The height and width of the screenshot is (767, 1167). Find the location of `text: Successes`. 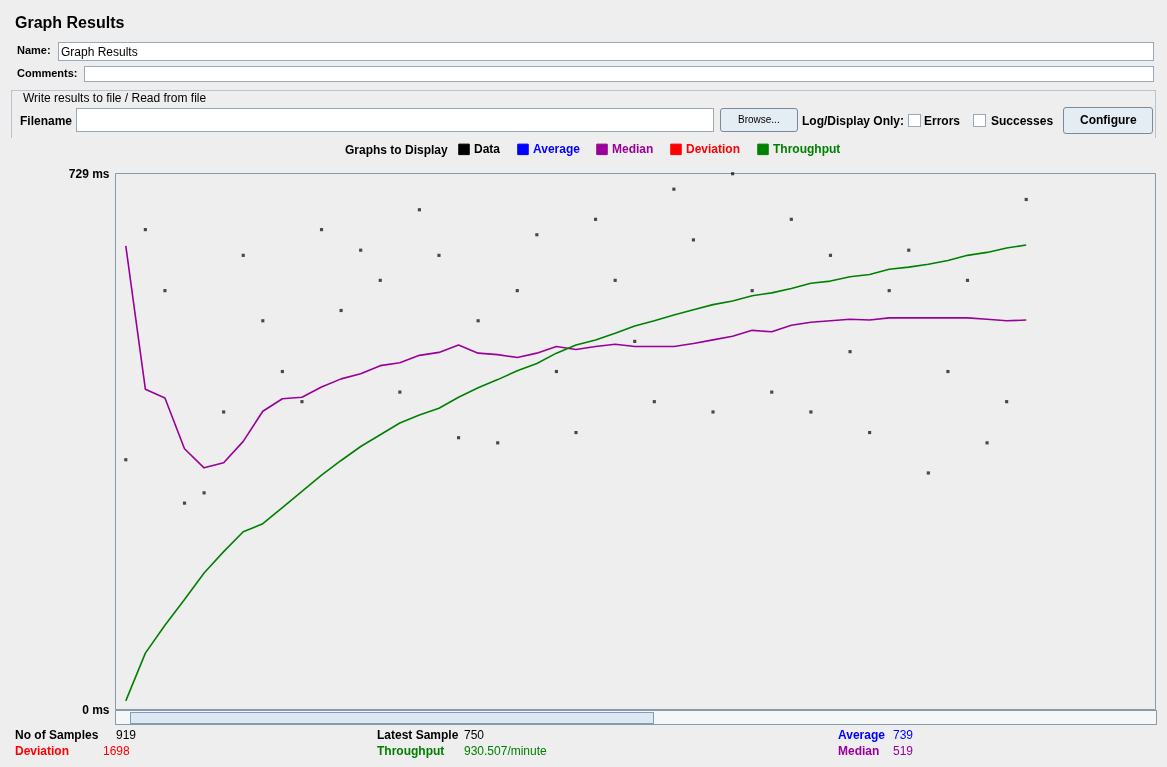

text: Successes is located at coordinates (1022, 121).